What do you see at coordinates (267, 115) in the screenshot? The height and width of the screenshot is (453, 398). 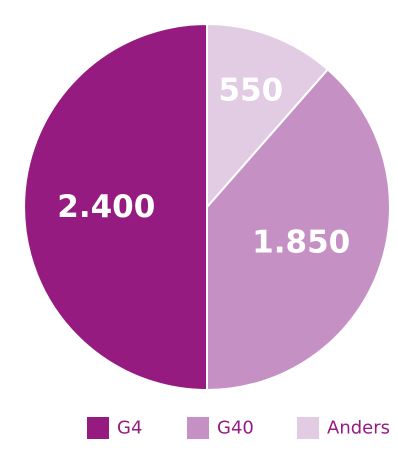 I see `pie-slice-anders` at bounding box center [267, 115].